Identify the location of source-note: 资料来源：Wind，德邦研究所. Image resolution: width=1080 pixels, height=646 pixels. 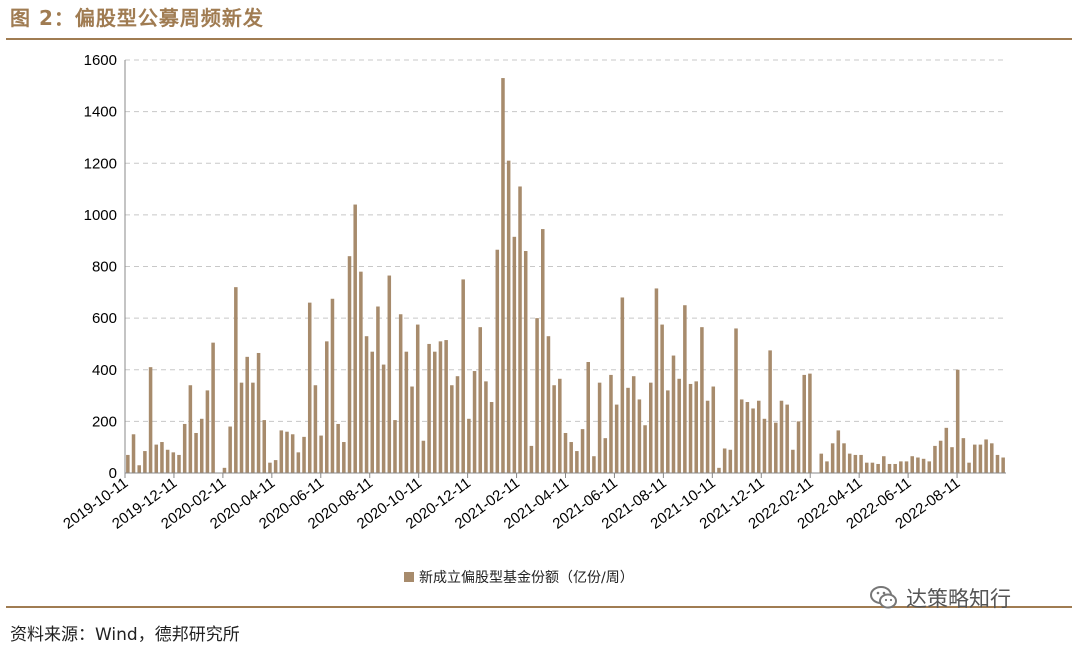
(125, 635).